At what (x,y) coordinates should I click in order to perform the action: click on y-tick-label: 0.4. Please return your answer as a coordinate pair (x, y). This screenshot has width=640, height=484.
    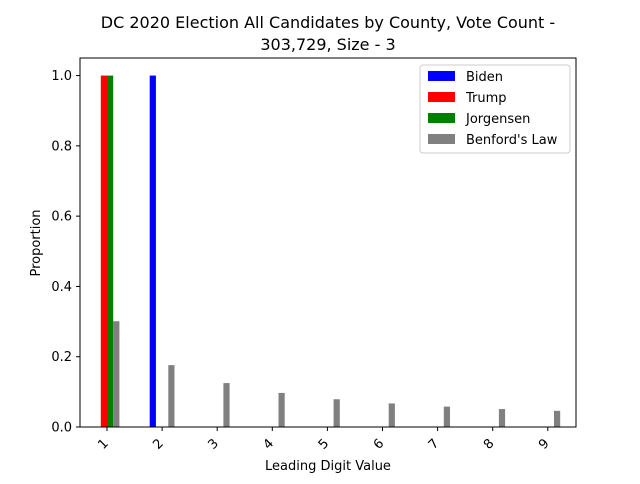
    Looking at the image, I should click on (61, 287).